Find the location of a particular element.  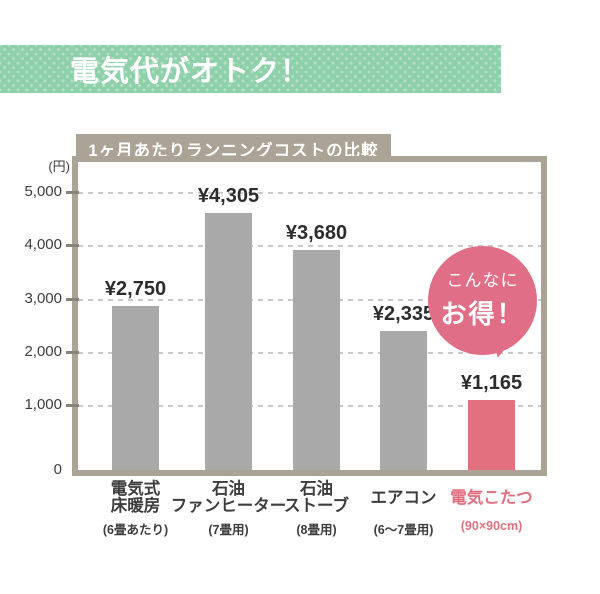

x-category-label-3: エアコン (6～7畳用) is located at coordinates (404, 509).